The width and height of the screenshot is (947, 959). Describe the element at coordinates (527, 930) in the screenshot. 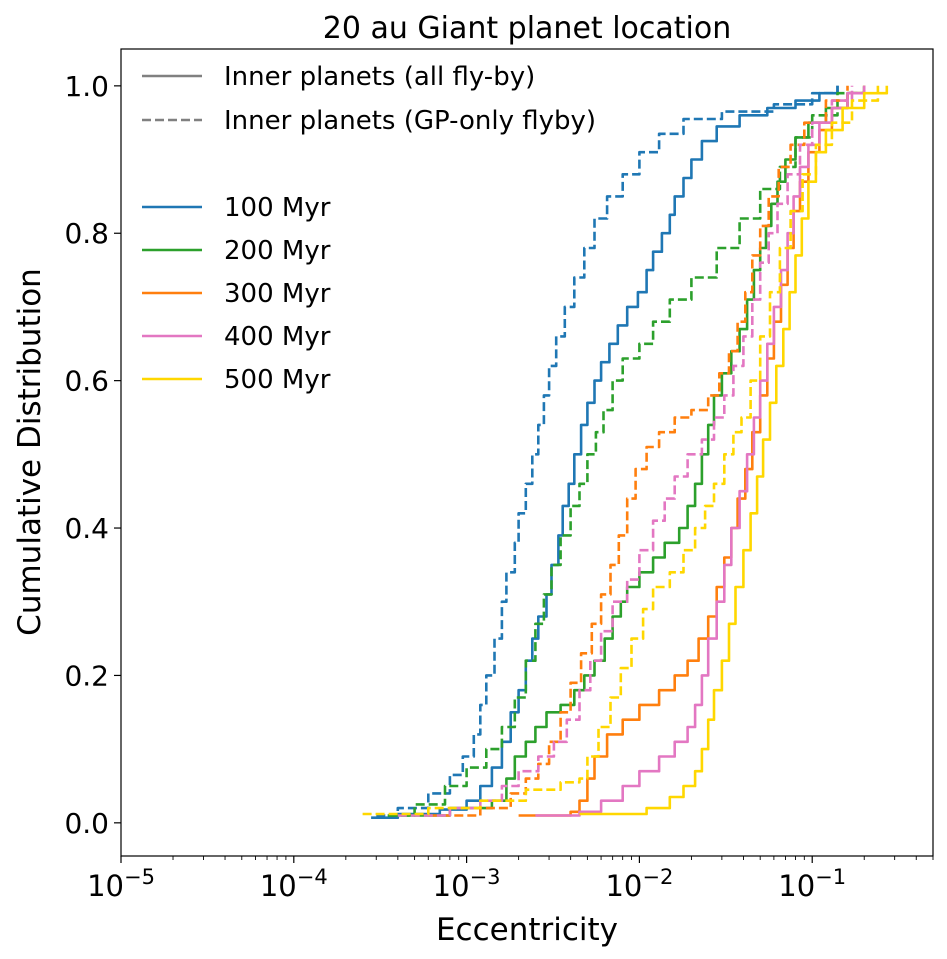

I see `x-axis-label: Eccentricity` at that location.